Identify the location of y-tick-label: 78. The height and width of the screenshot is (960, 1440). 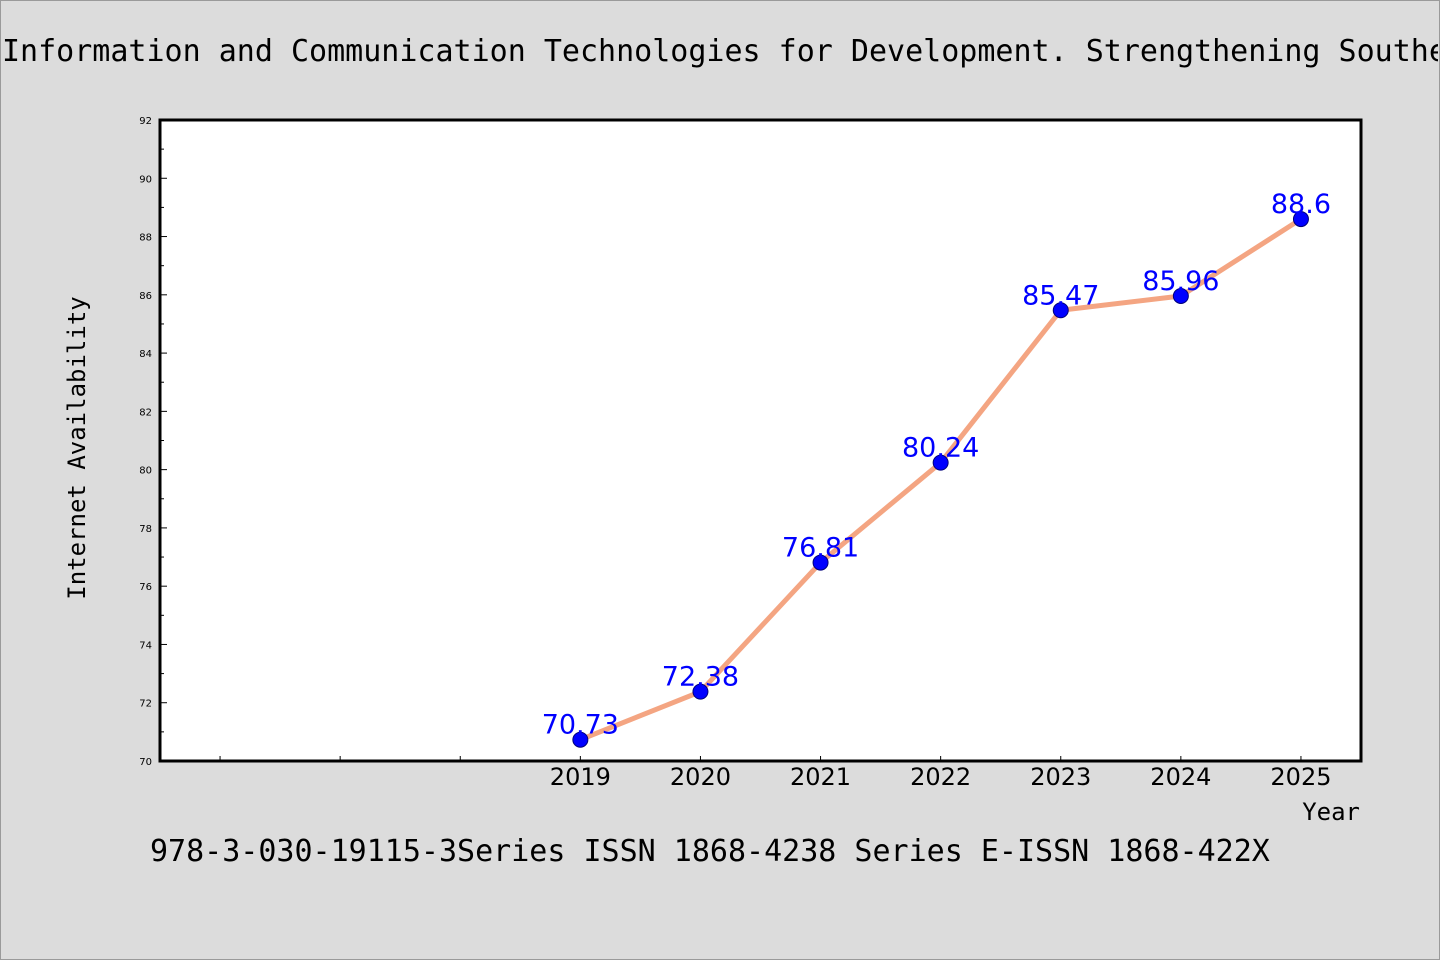
(145, 529).